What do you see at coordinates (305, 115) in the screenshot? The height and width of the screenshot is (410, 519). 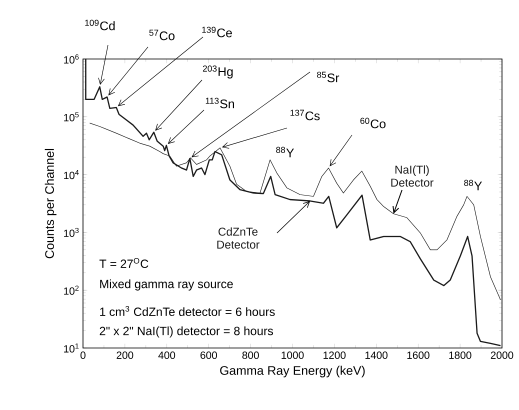 I see `annotation: $^{137}$Cs` at bounding box center [305, 115].